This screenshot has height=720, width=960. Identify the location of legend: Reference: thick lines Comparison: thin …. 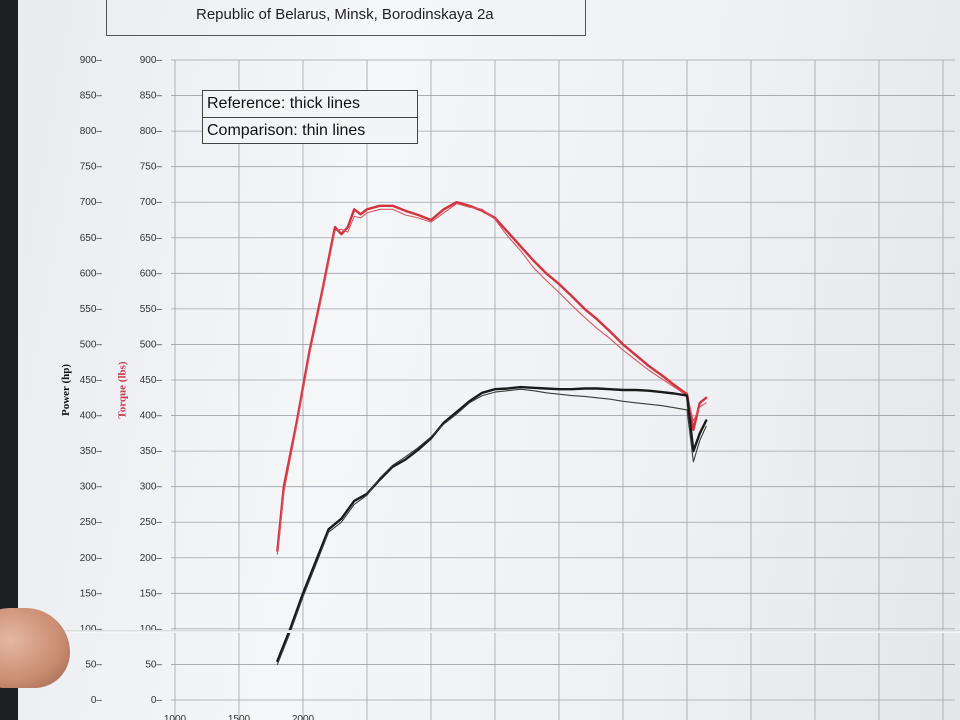
(310, 117).